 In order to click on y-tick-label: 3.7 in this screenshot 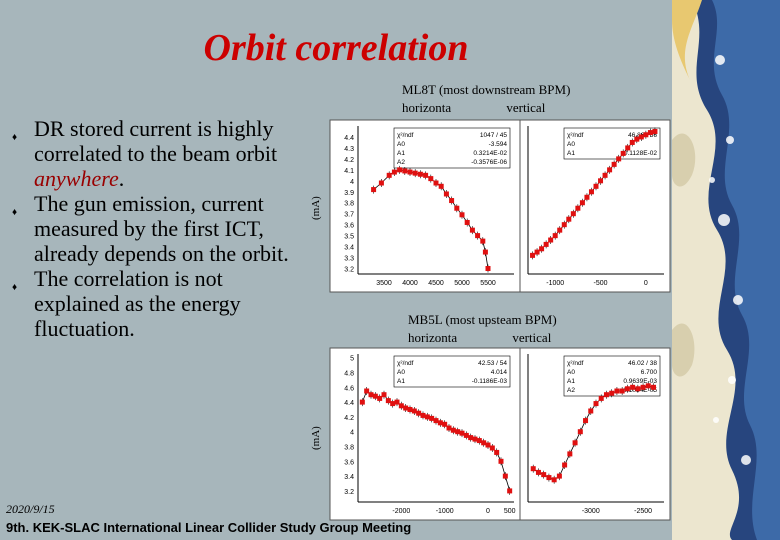, I will do `click(349, 215)`.